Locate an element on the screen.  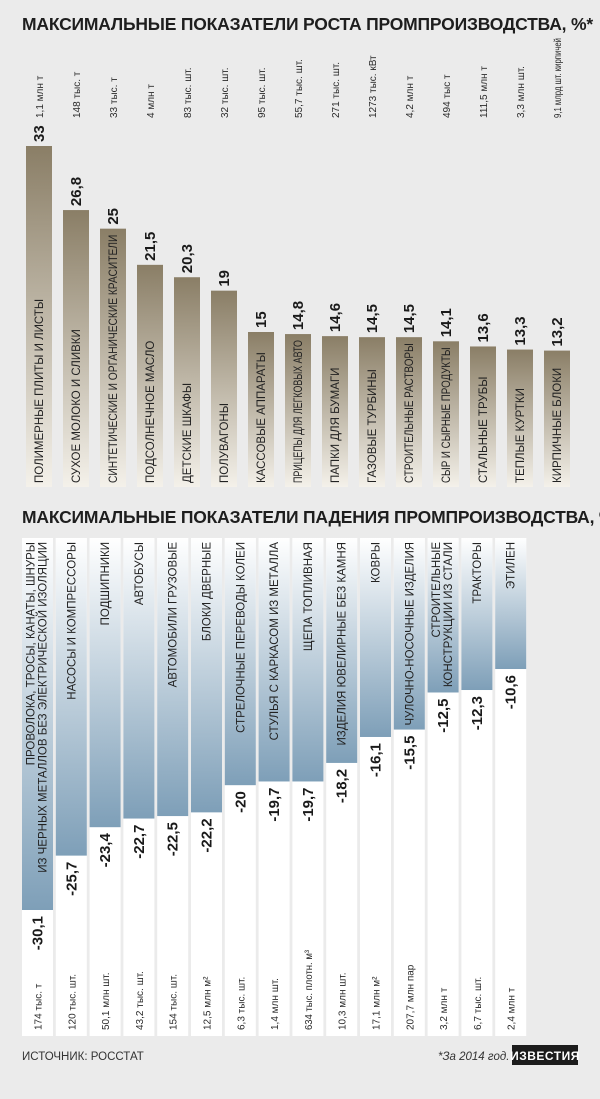
decline-value-label: -20 is located at coordinates (240, 802).